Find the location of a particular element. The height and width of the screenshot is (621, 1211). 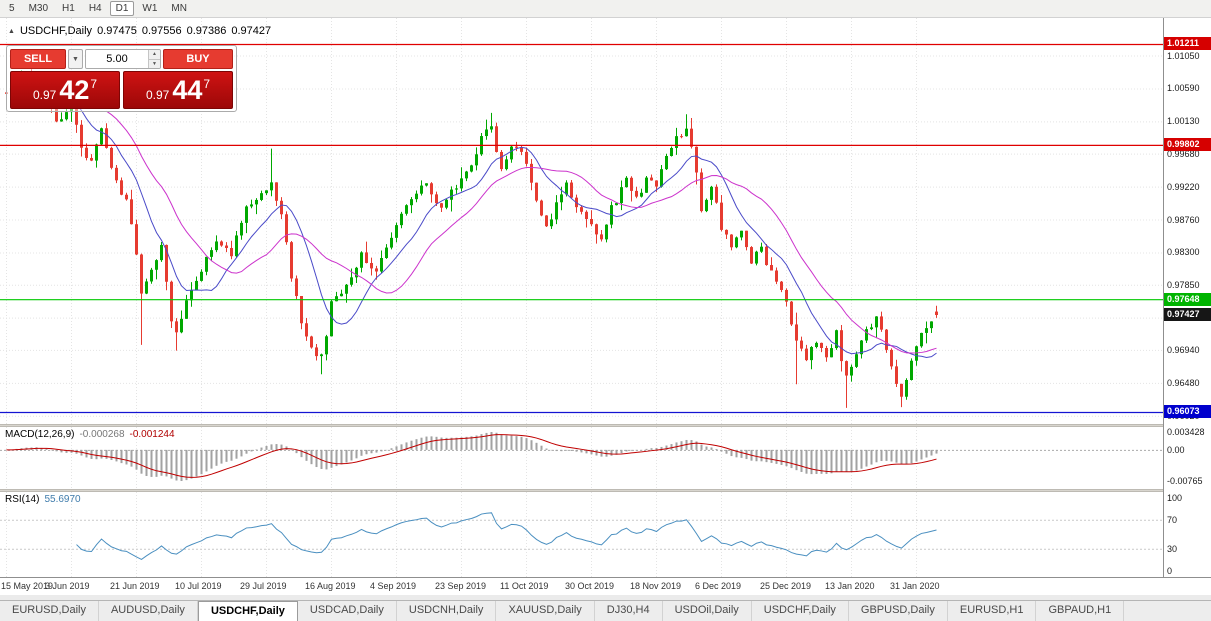

date-axis-label: 25 Dec 2019 is located at coordinates (786, 586).